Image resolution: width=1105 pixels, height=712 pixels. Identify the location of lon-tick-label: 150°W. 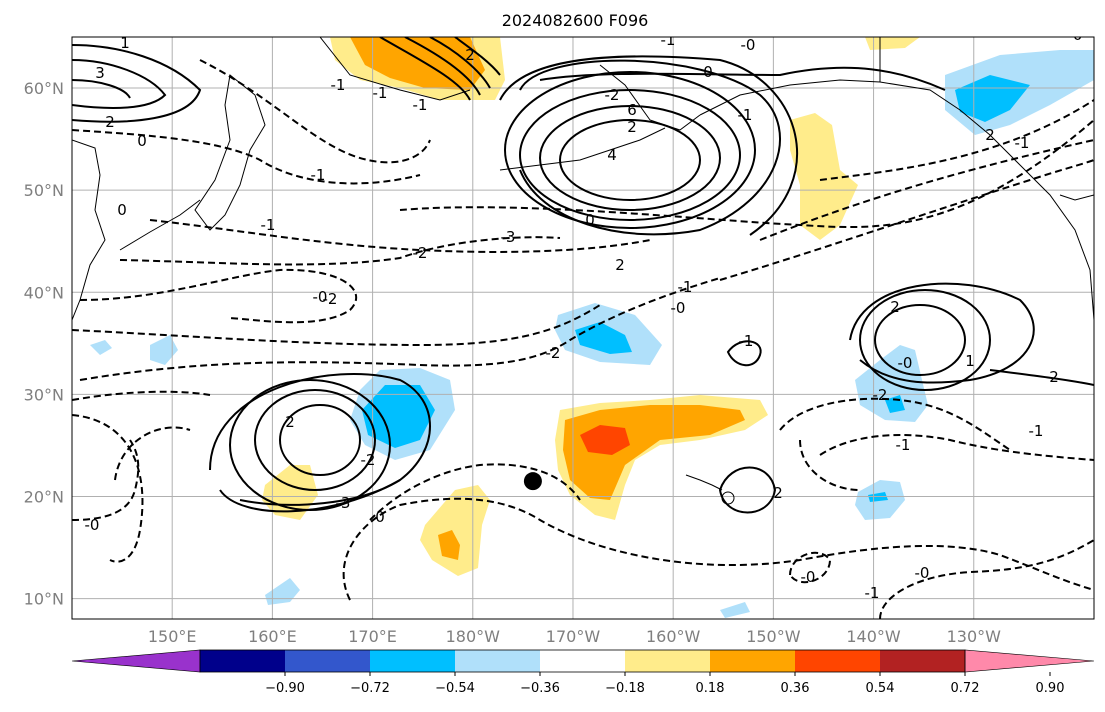
(773, 636).